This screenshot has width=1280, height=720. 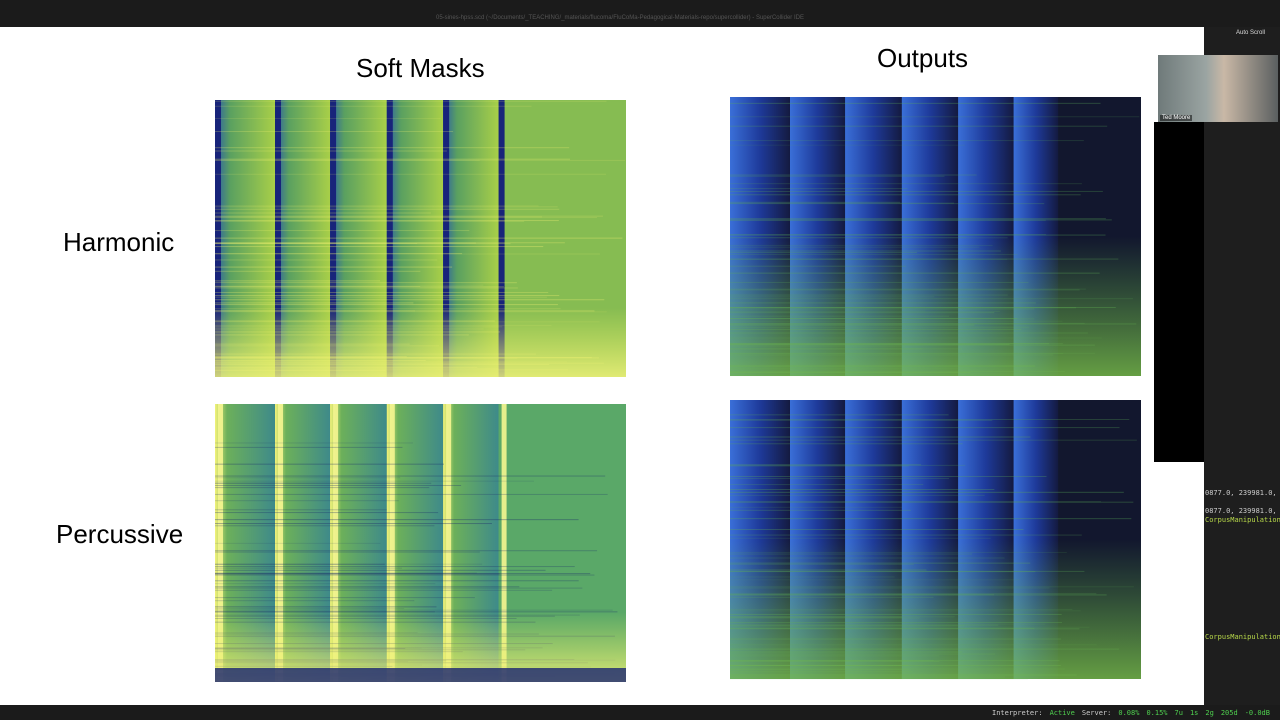 What do you see at coordinates (1179, 292) in the screenshot?
I see `video-placeholder` at bounding box center [1179, 292].